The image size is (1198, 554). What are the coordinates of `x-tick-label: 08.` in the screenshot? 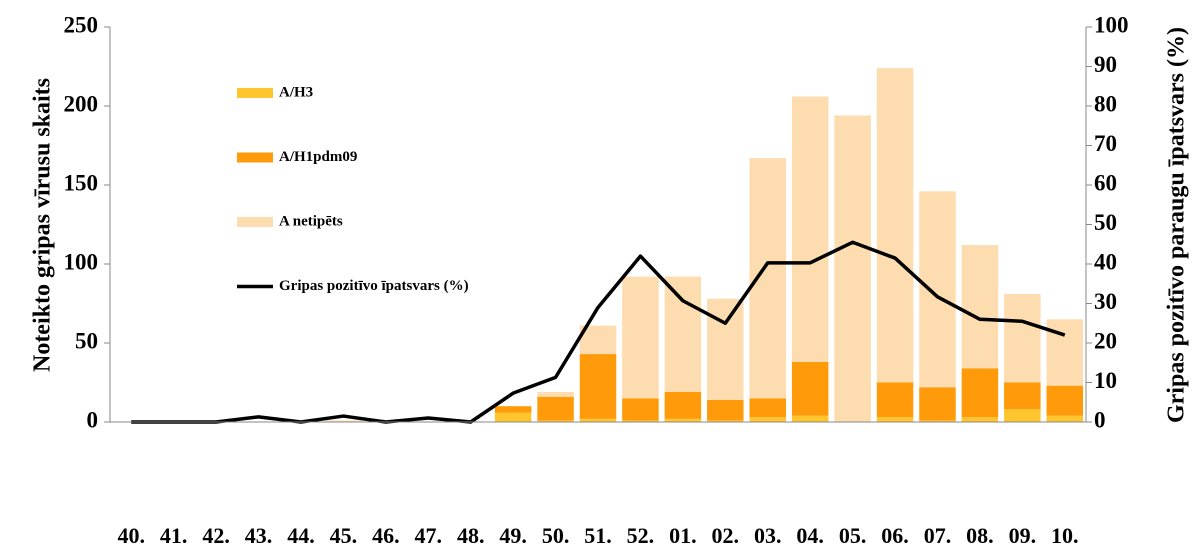 It's located at (980, 535).